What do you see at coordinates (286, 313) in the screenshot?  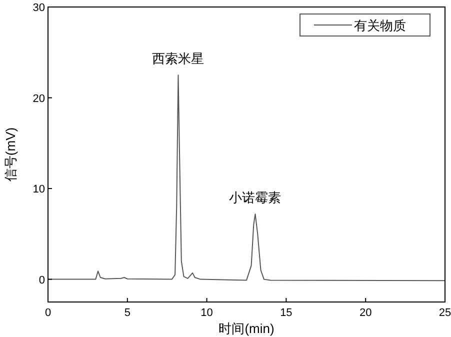 I see `x-tick-label: 15` at bounding box center [286, 313].